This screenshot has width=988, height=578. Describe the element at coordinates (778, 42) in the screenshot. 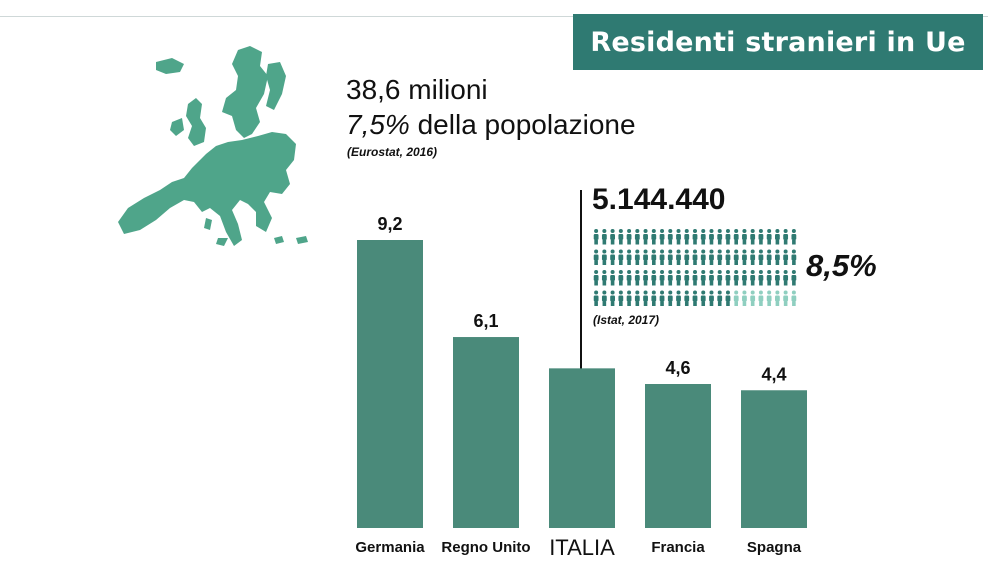

I see `chart-title: Residenti stranieri in Ue` at that location.